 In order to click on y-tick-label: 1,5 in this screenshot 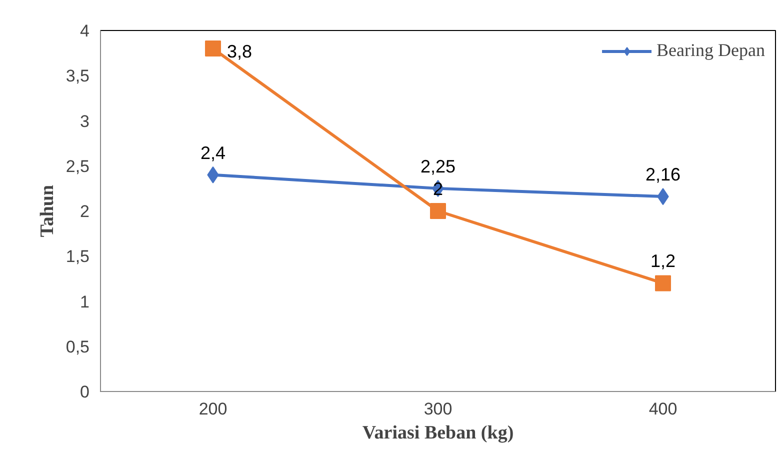, I will do `click(78, 256)`.